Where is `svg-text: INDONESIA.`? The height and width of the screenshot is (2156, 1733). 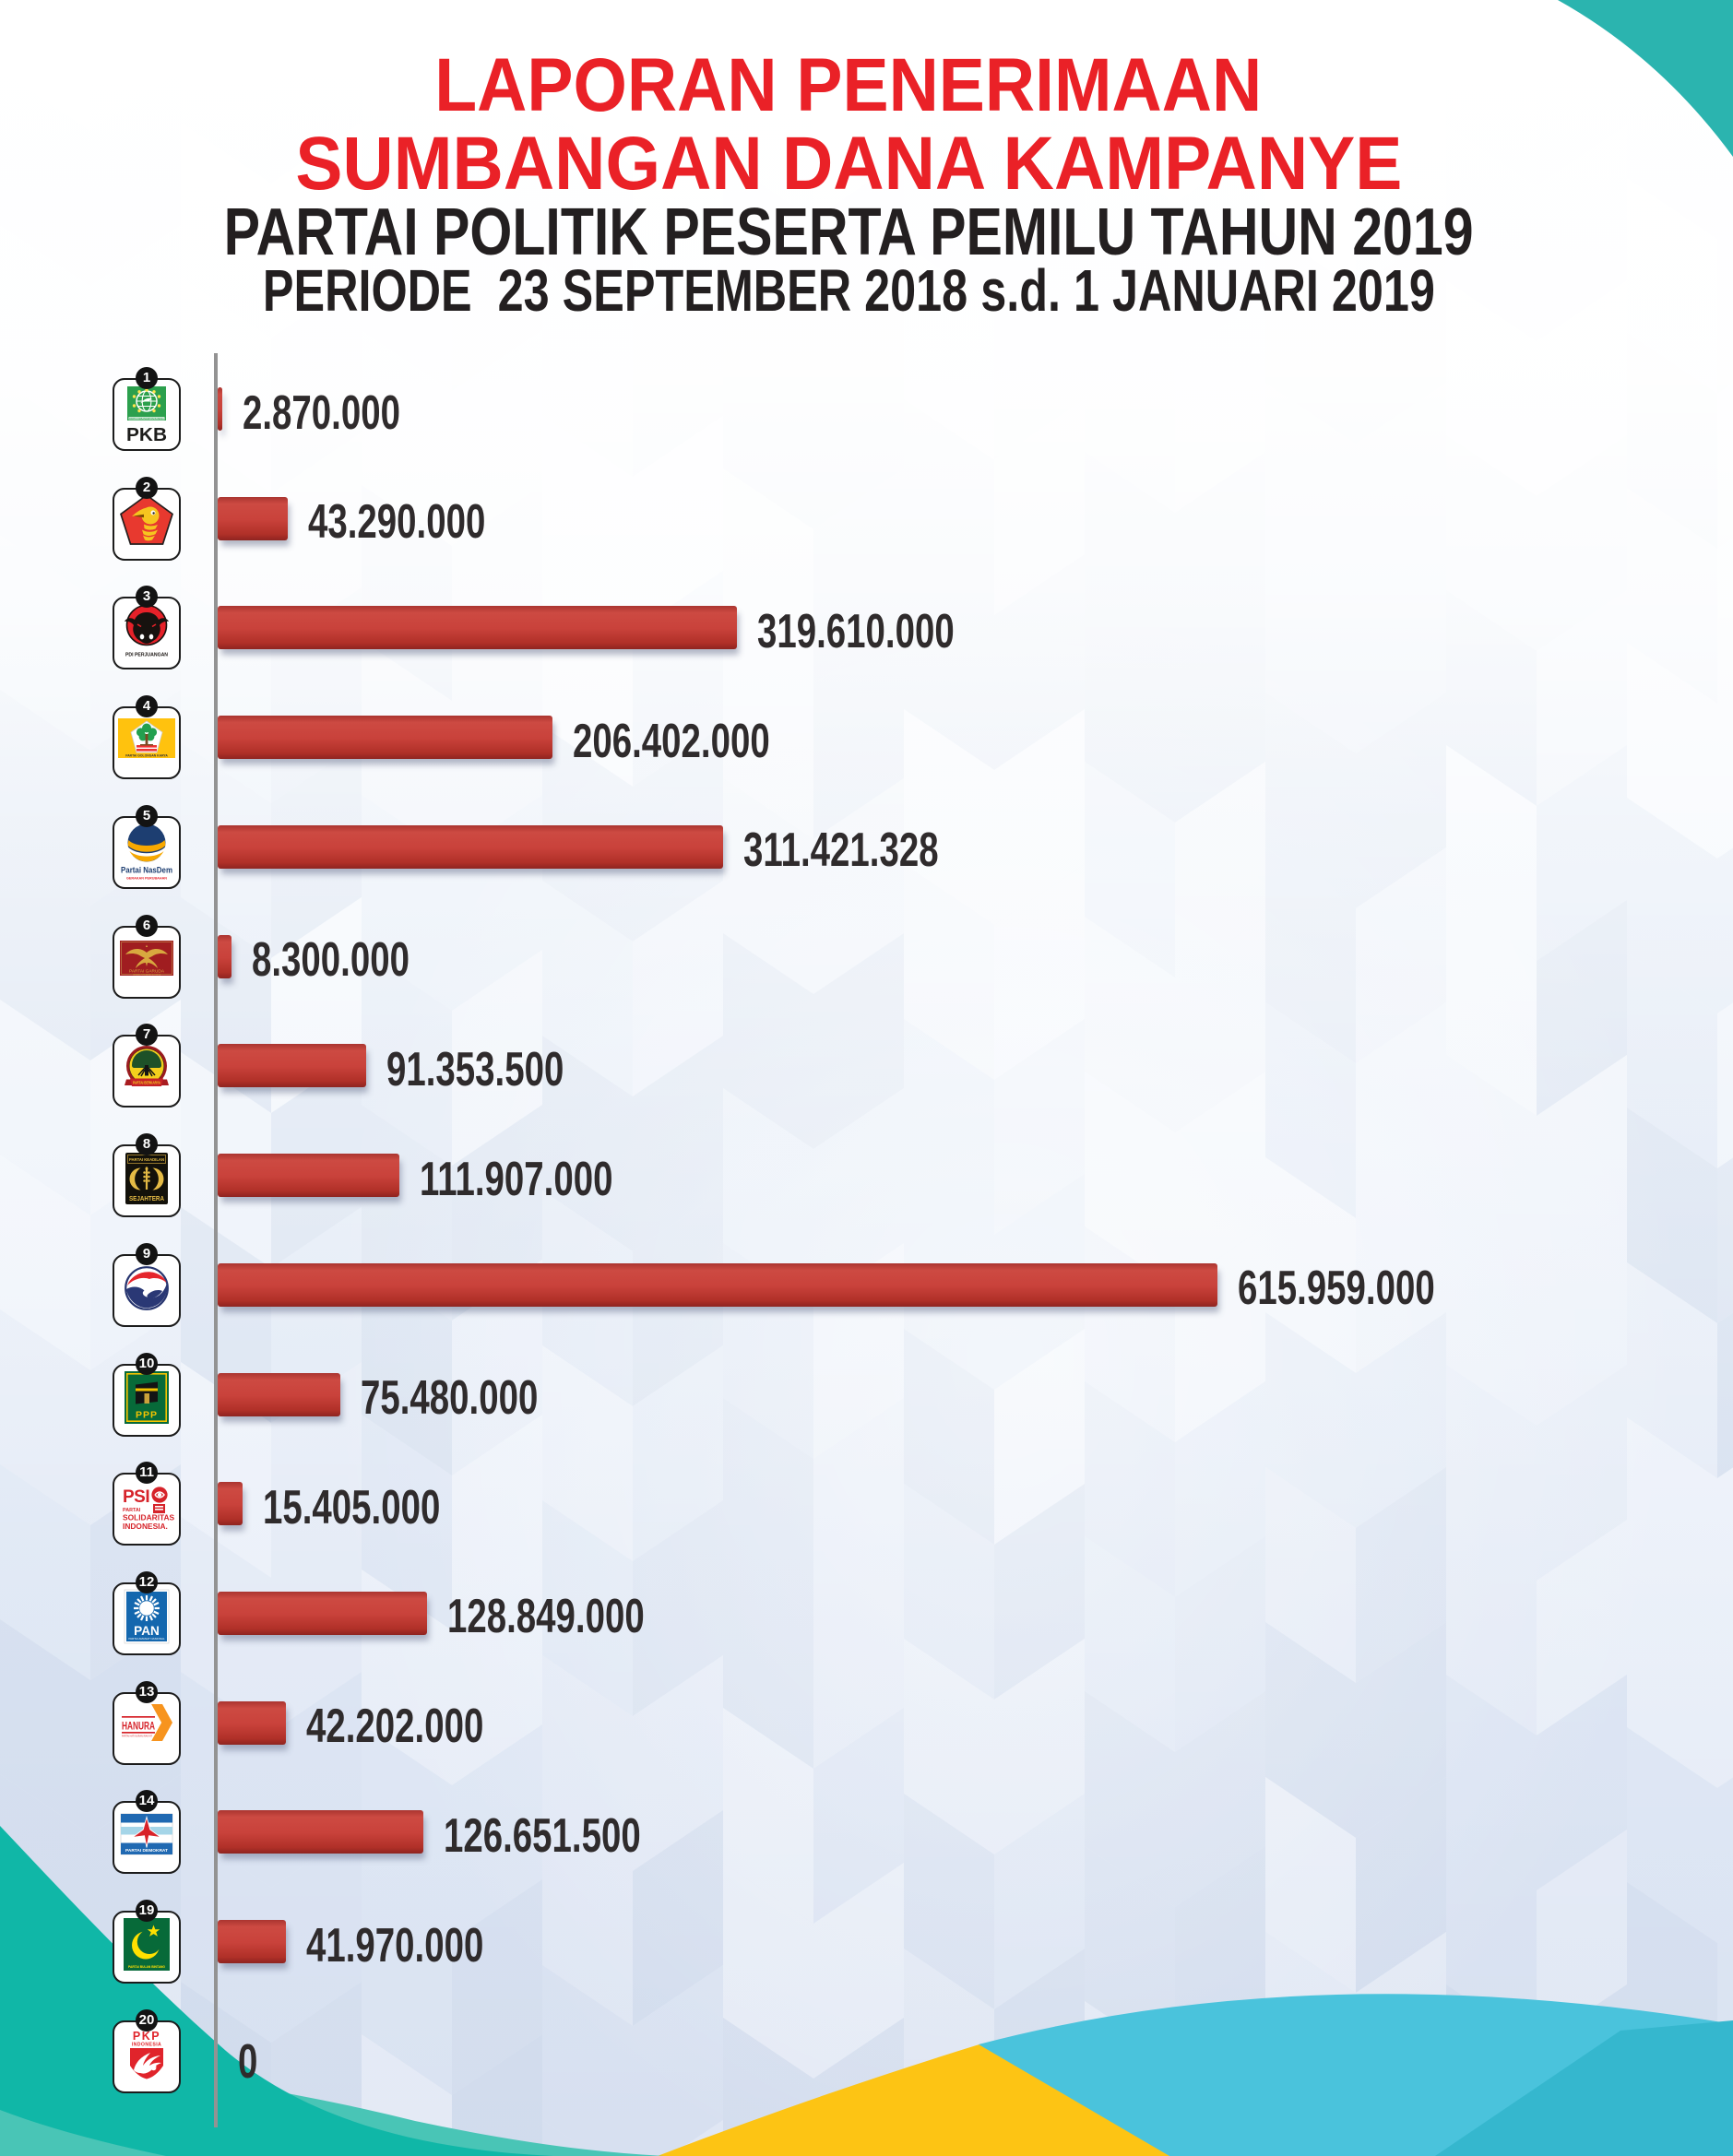 svg-text: INDONESIA. is located at coordinates (145, 1527).